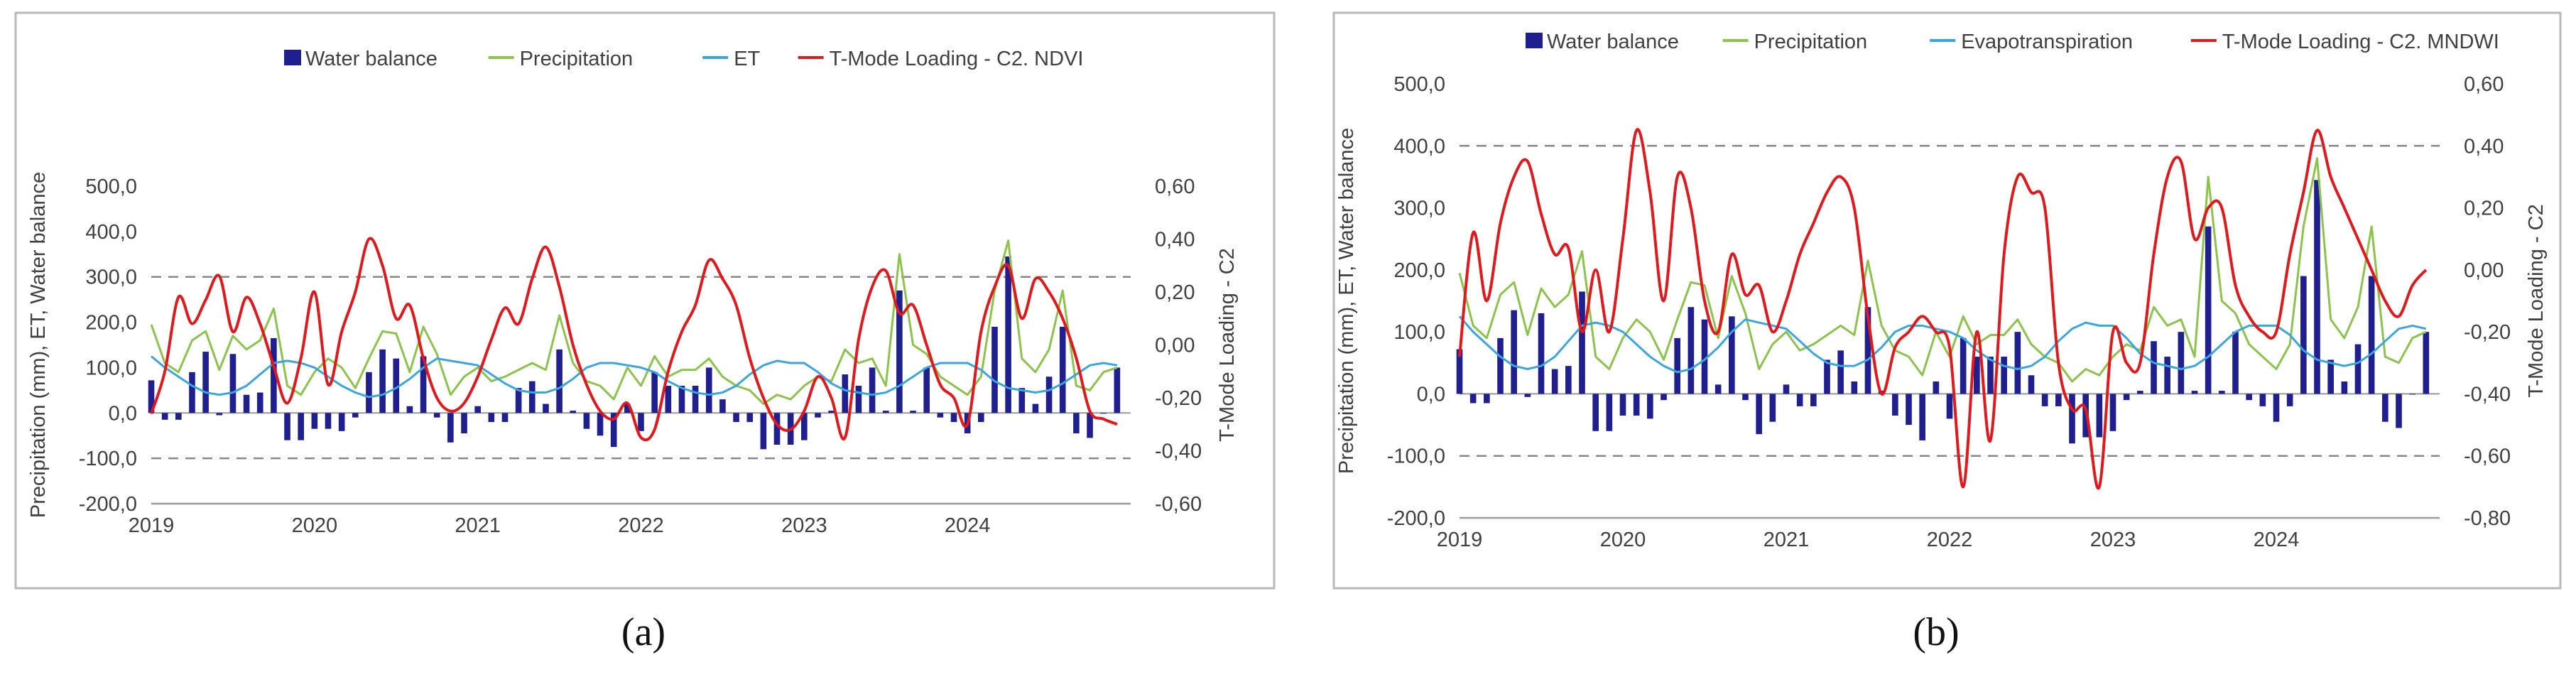 This screenshot has width=2576, height=682. I want to click on y2-tick-label-a-0: 0,60, so click(1175, 187).